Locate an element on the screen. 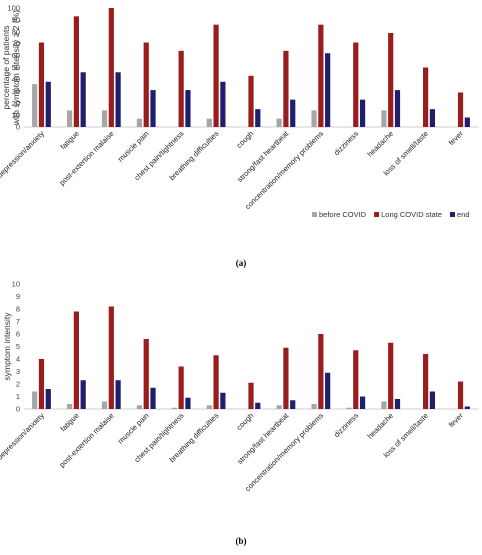 Image resolution: width=482 pixels, height=555 pixels. legend-label: end is located at coordinates (463, 214).